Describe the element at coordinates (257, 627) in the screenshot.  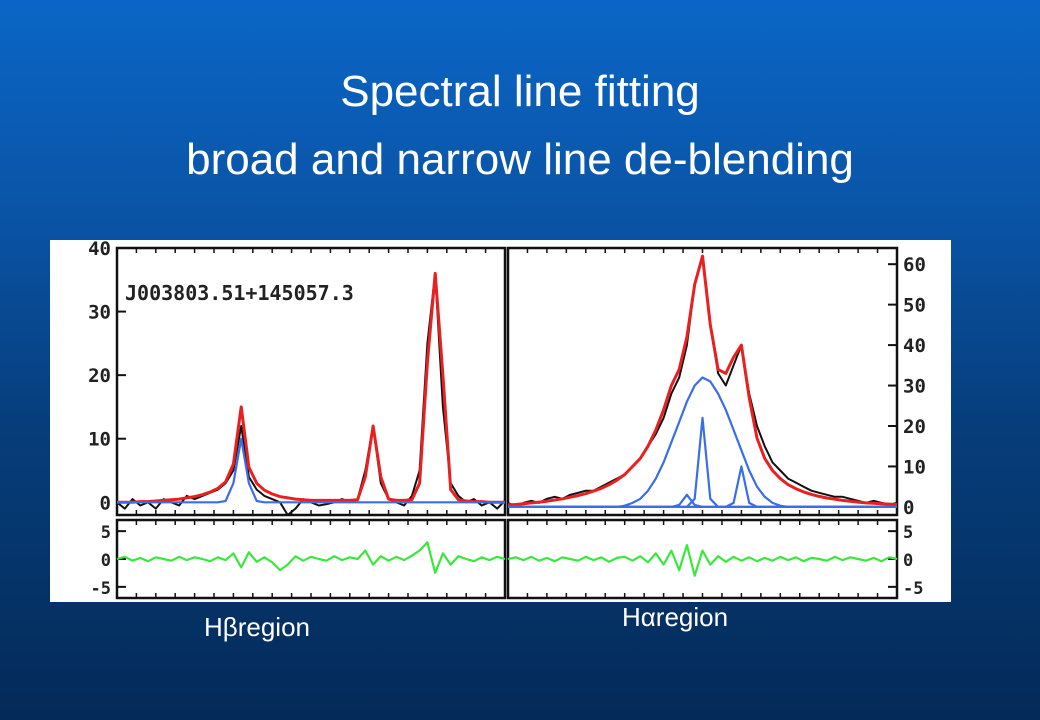
I see `h-beta-region-caption: Hβregion` at that location.